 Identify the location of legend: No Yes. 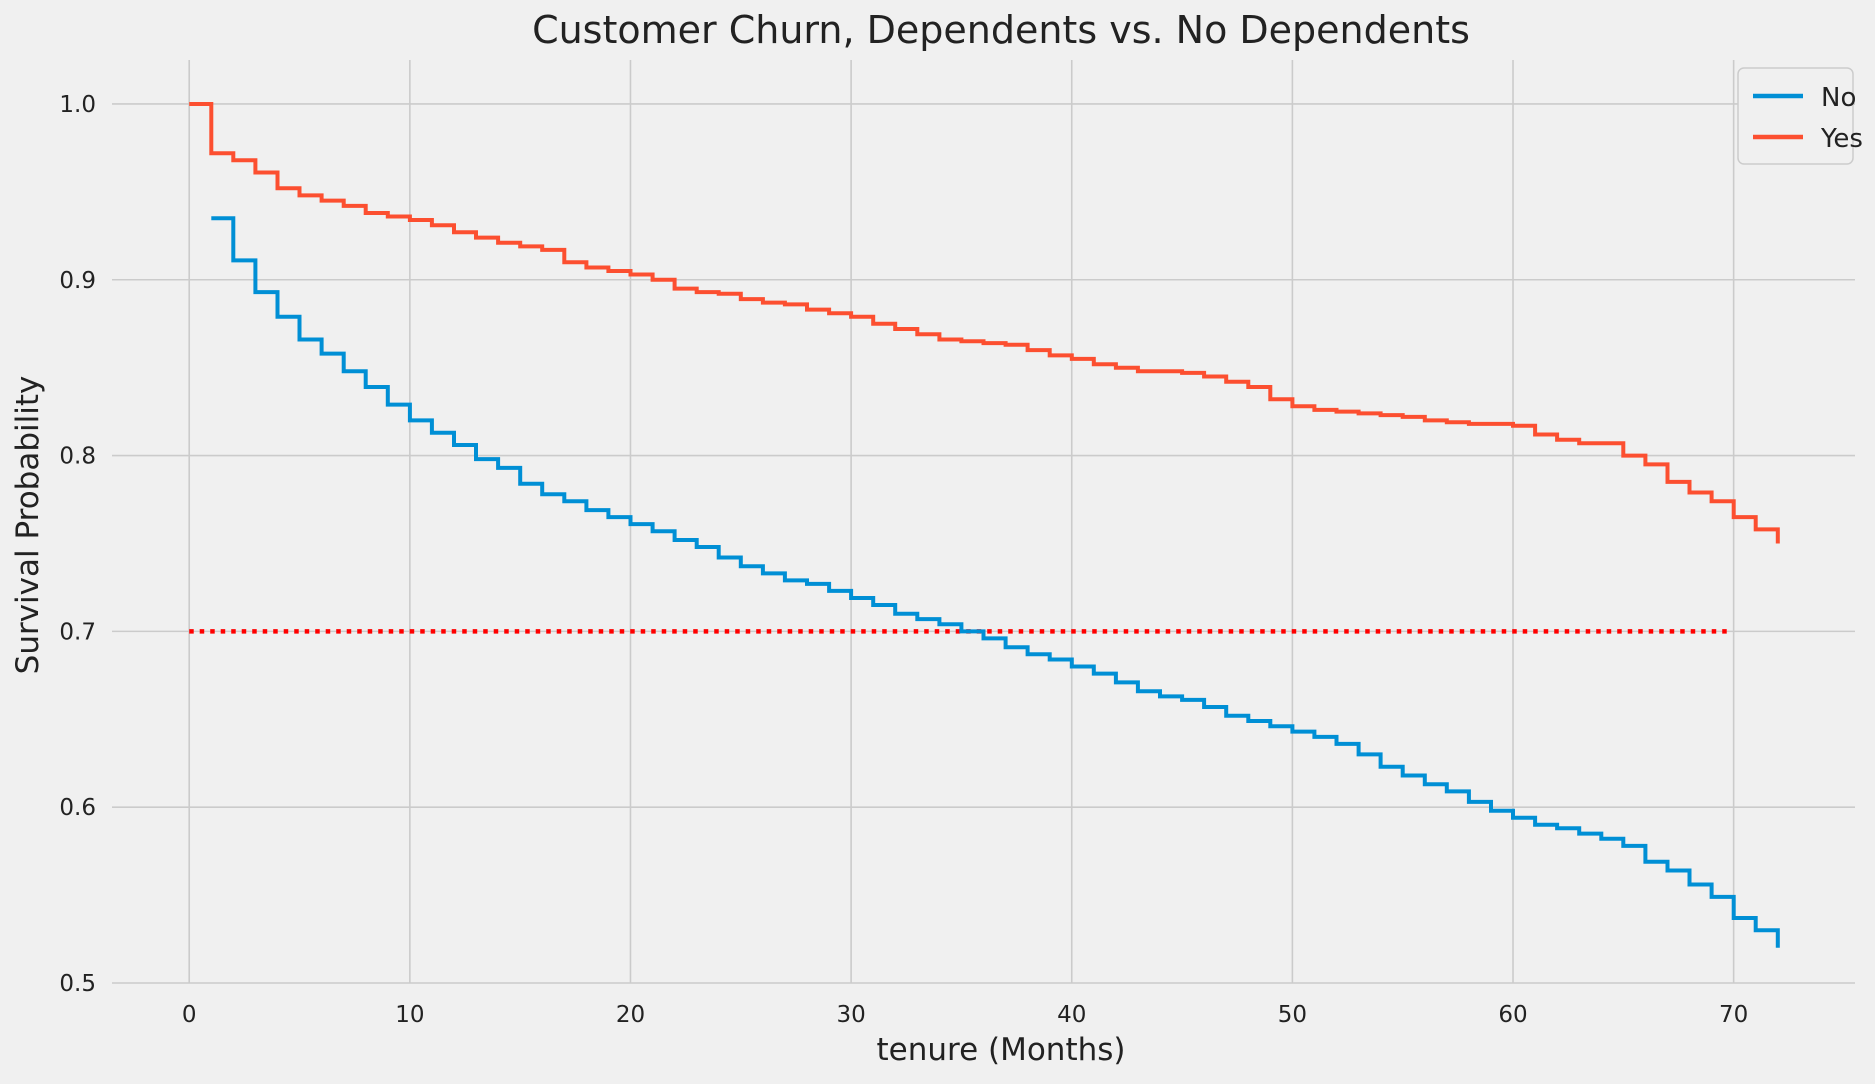
(1800, 116).